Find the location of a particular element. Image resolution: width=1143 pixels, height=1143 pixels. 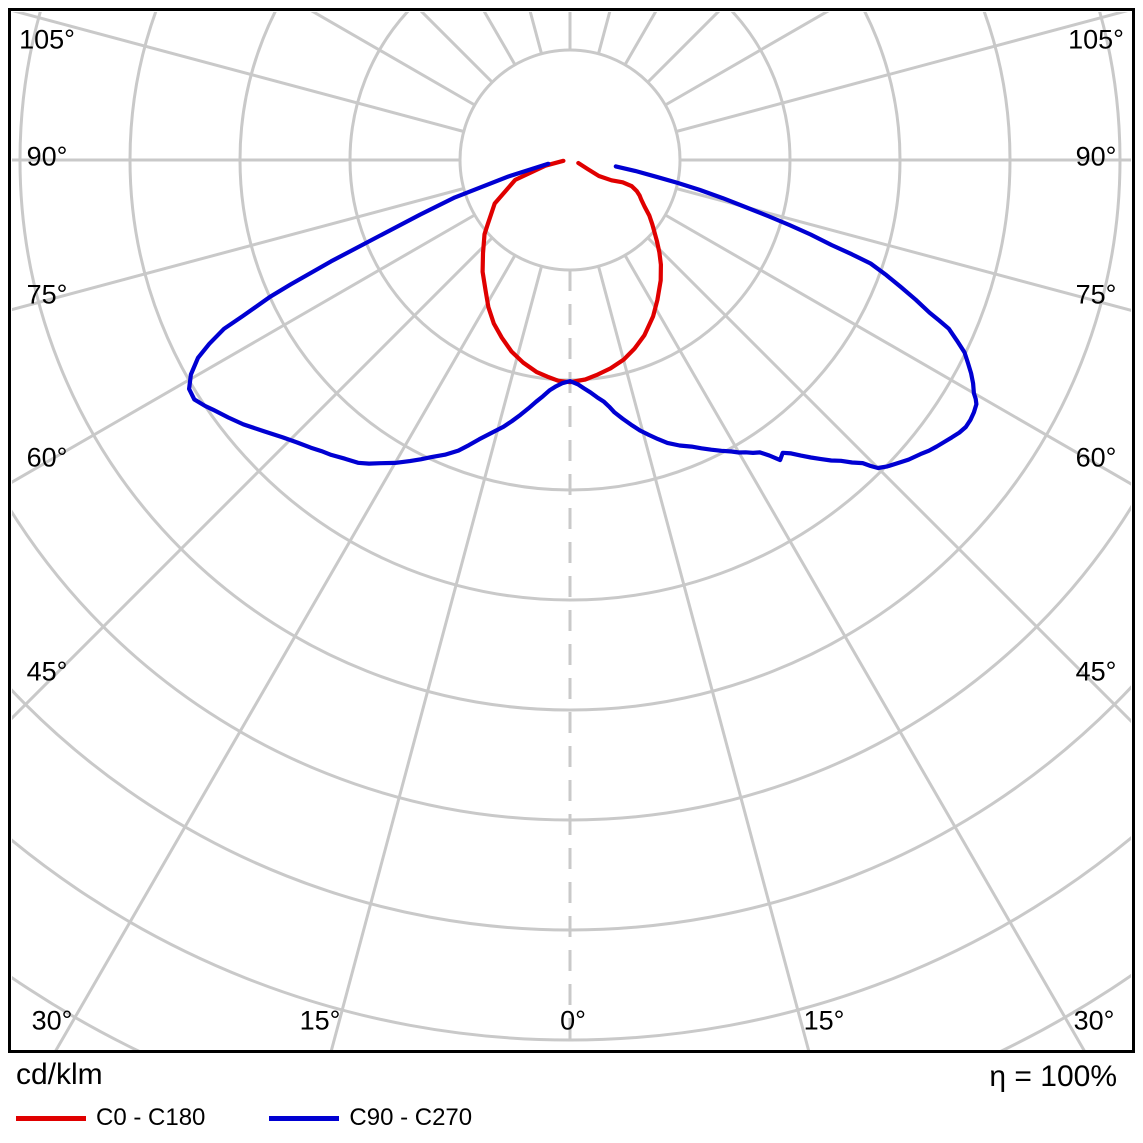

angle-label-left-105: 105° is located at coordinates (47, 39).